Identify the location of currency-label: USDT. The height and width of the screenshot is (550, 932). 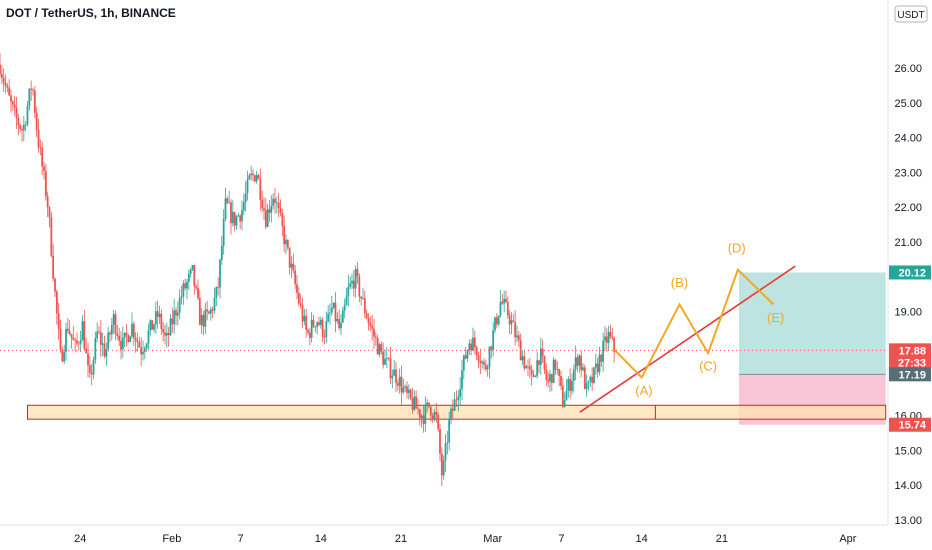
(910, 15).